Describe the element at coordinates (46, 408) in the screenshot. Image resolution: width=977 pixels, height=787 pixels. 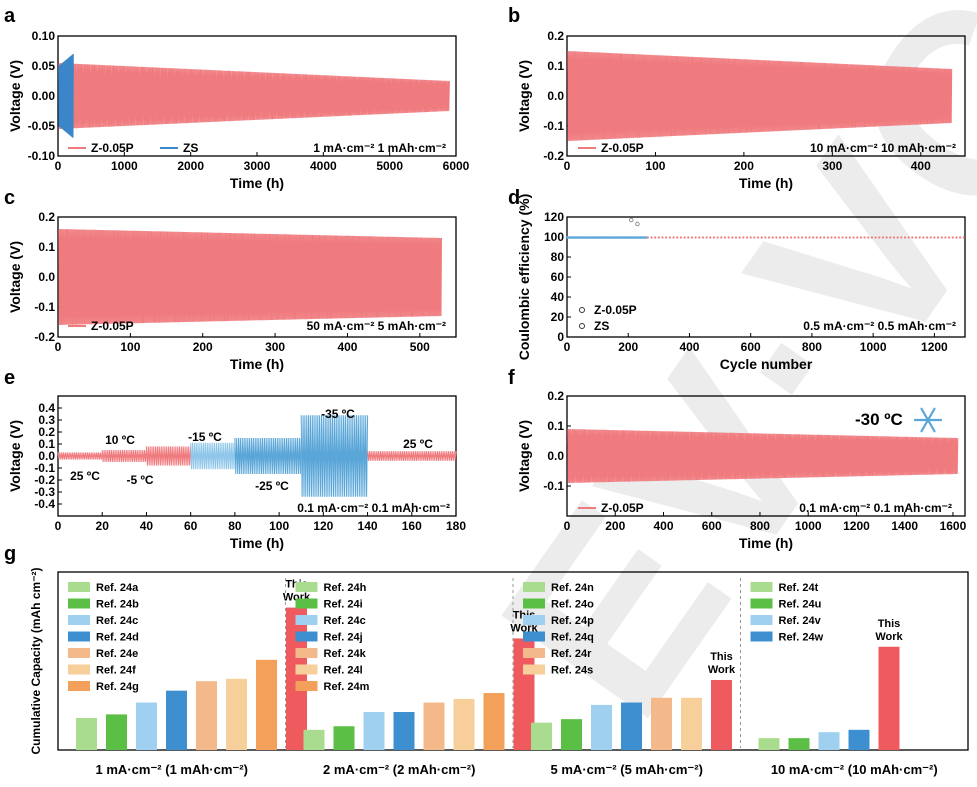
I see `panel-e-ytick-label: 0.4` at that location.